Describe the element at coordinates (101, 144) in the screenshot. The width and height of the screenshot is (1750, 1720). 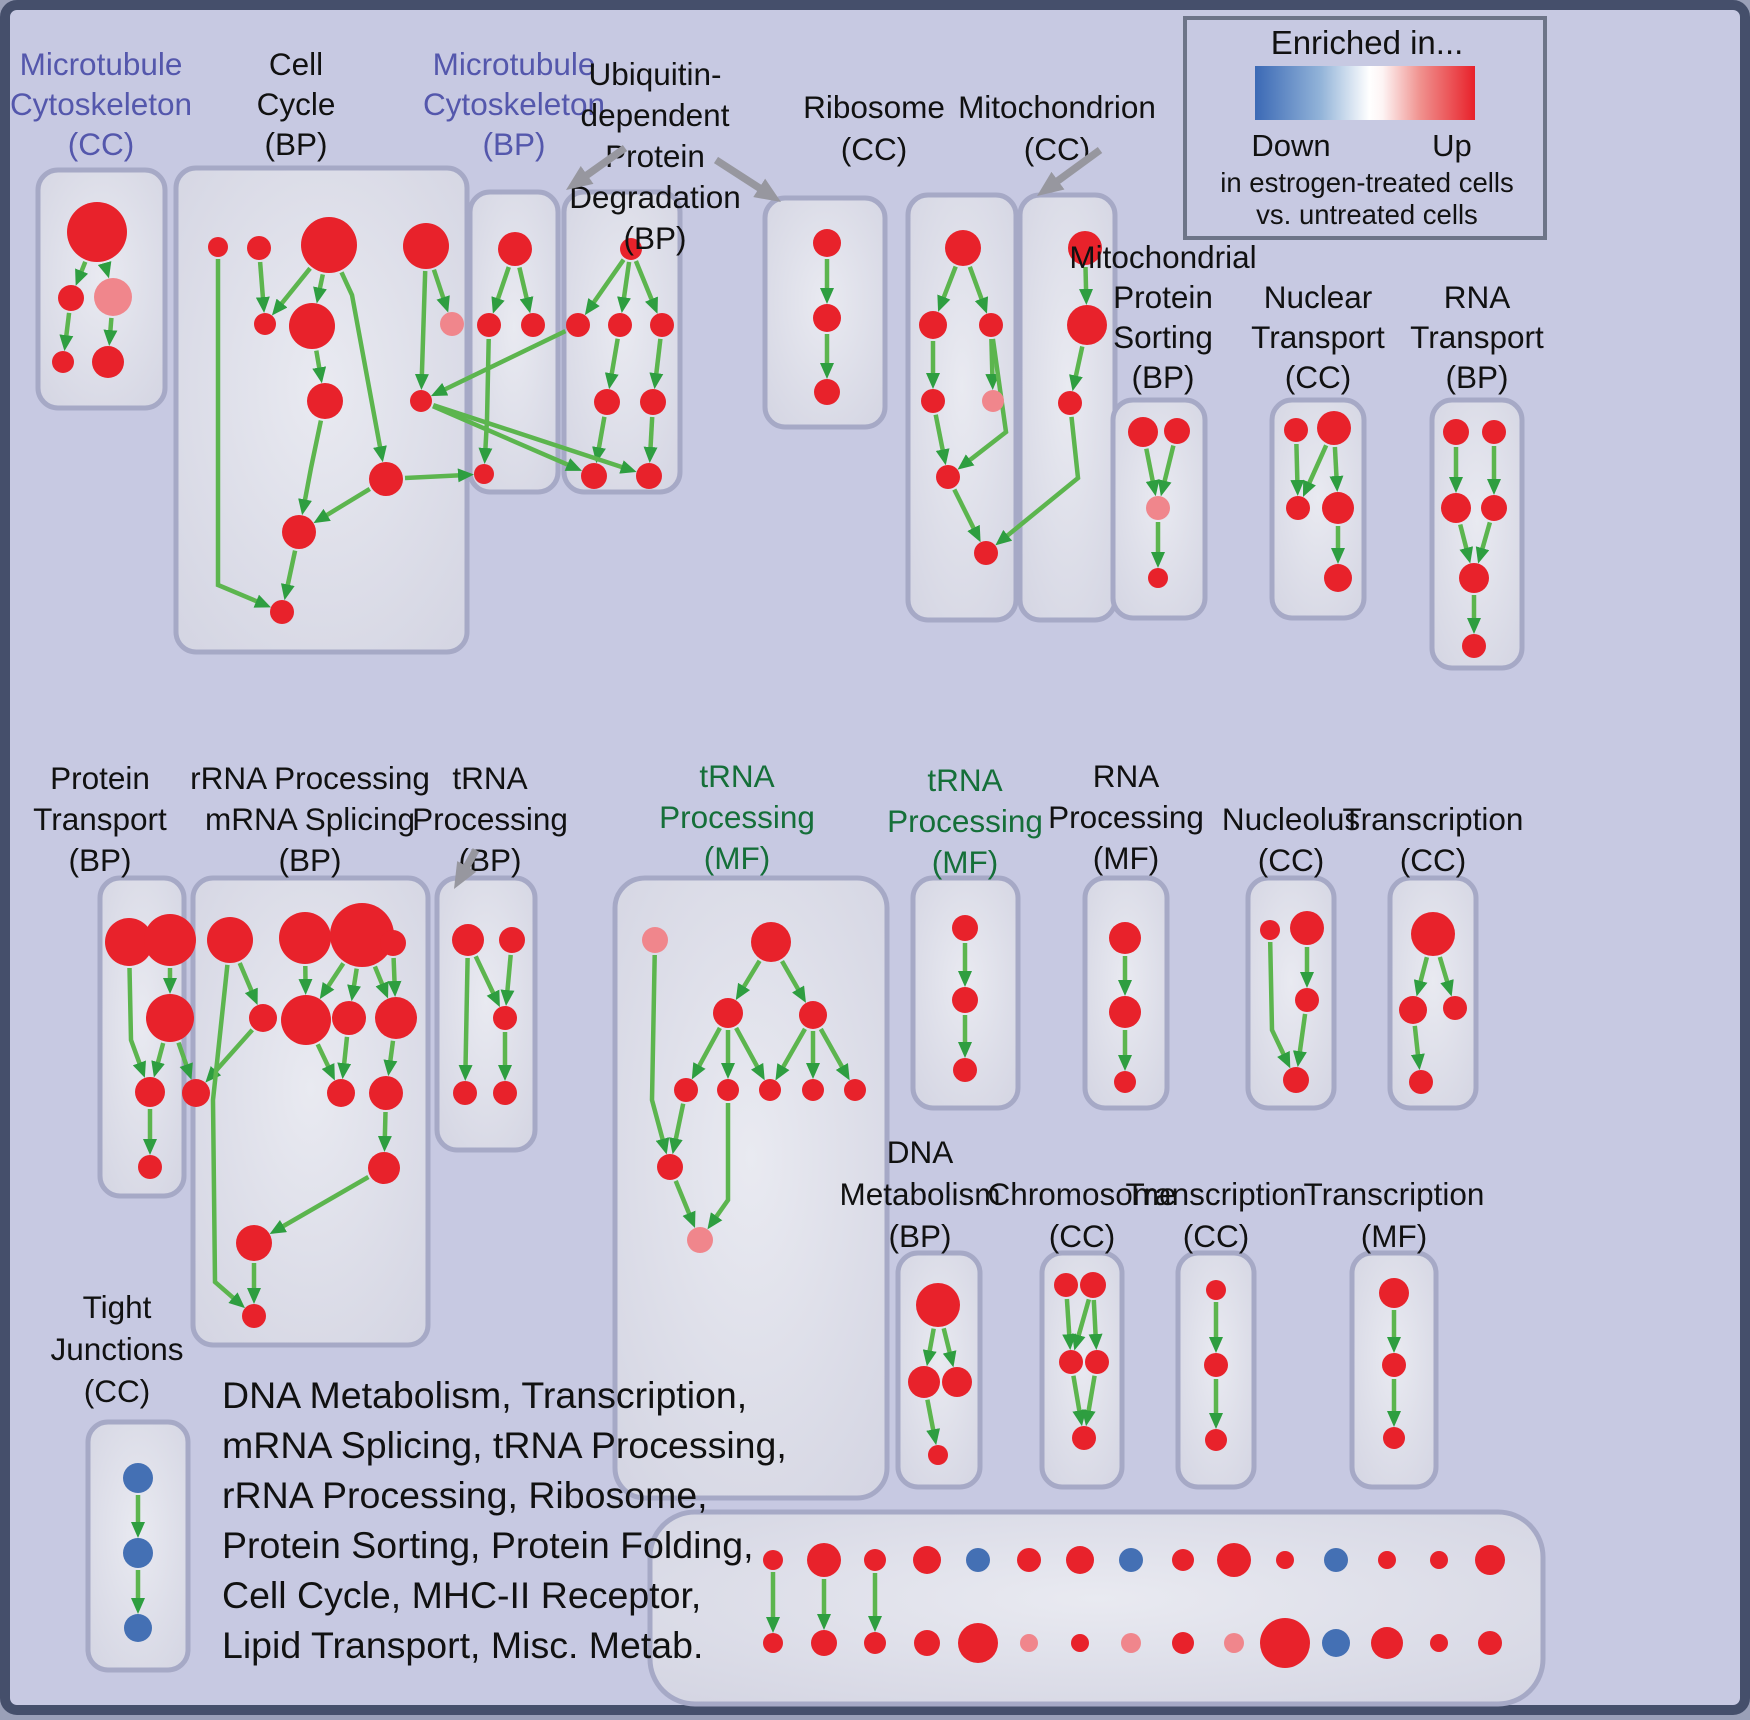
I see `cluster-label-microtubule-cc-line2: (CC)` at that location.